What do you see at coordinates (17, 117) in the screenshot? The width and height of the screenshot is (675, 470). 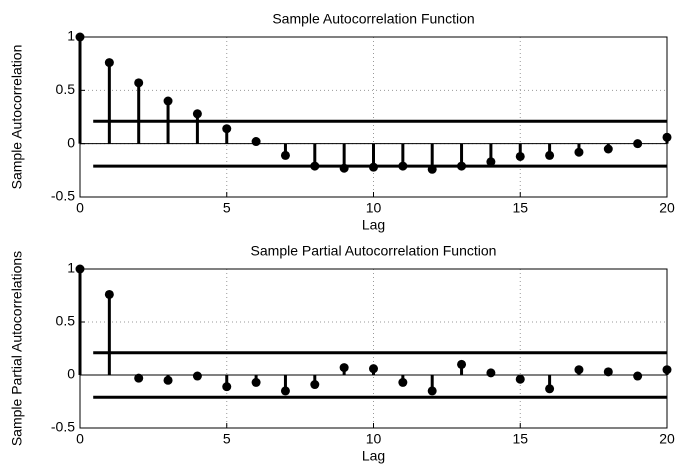 I see `y-axis-label: Sample Autocorrelation` at bounding box center [17, 117].